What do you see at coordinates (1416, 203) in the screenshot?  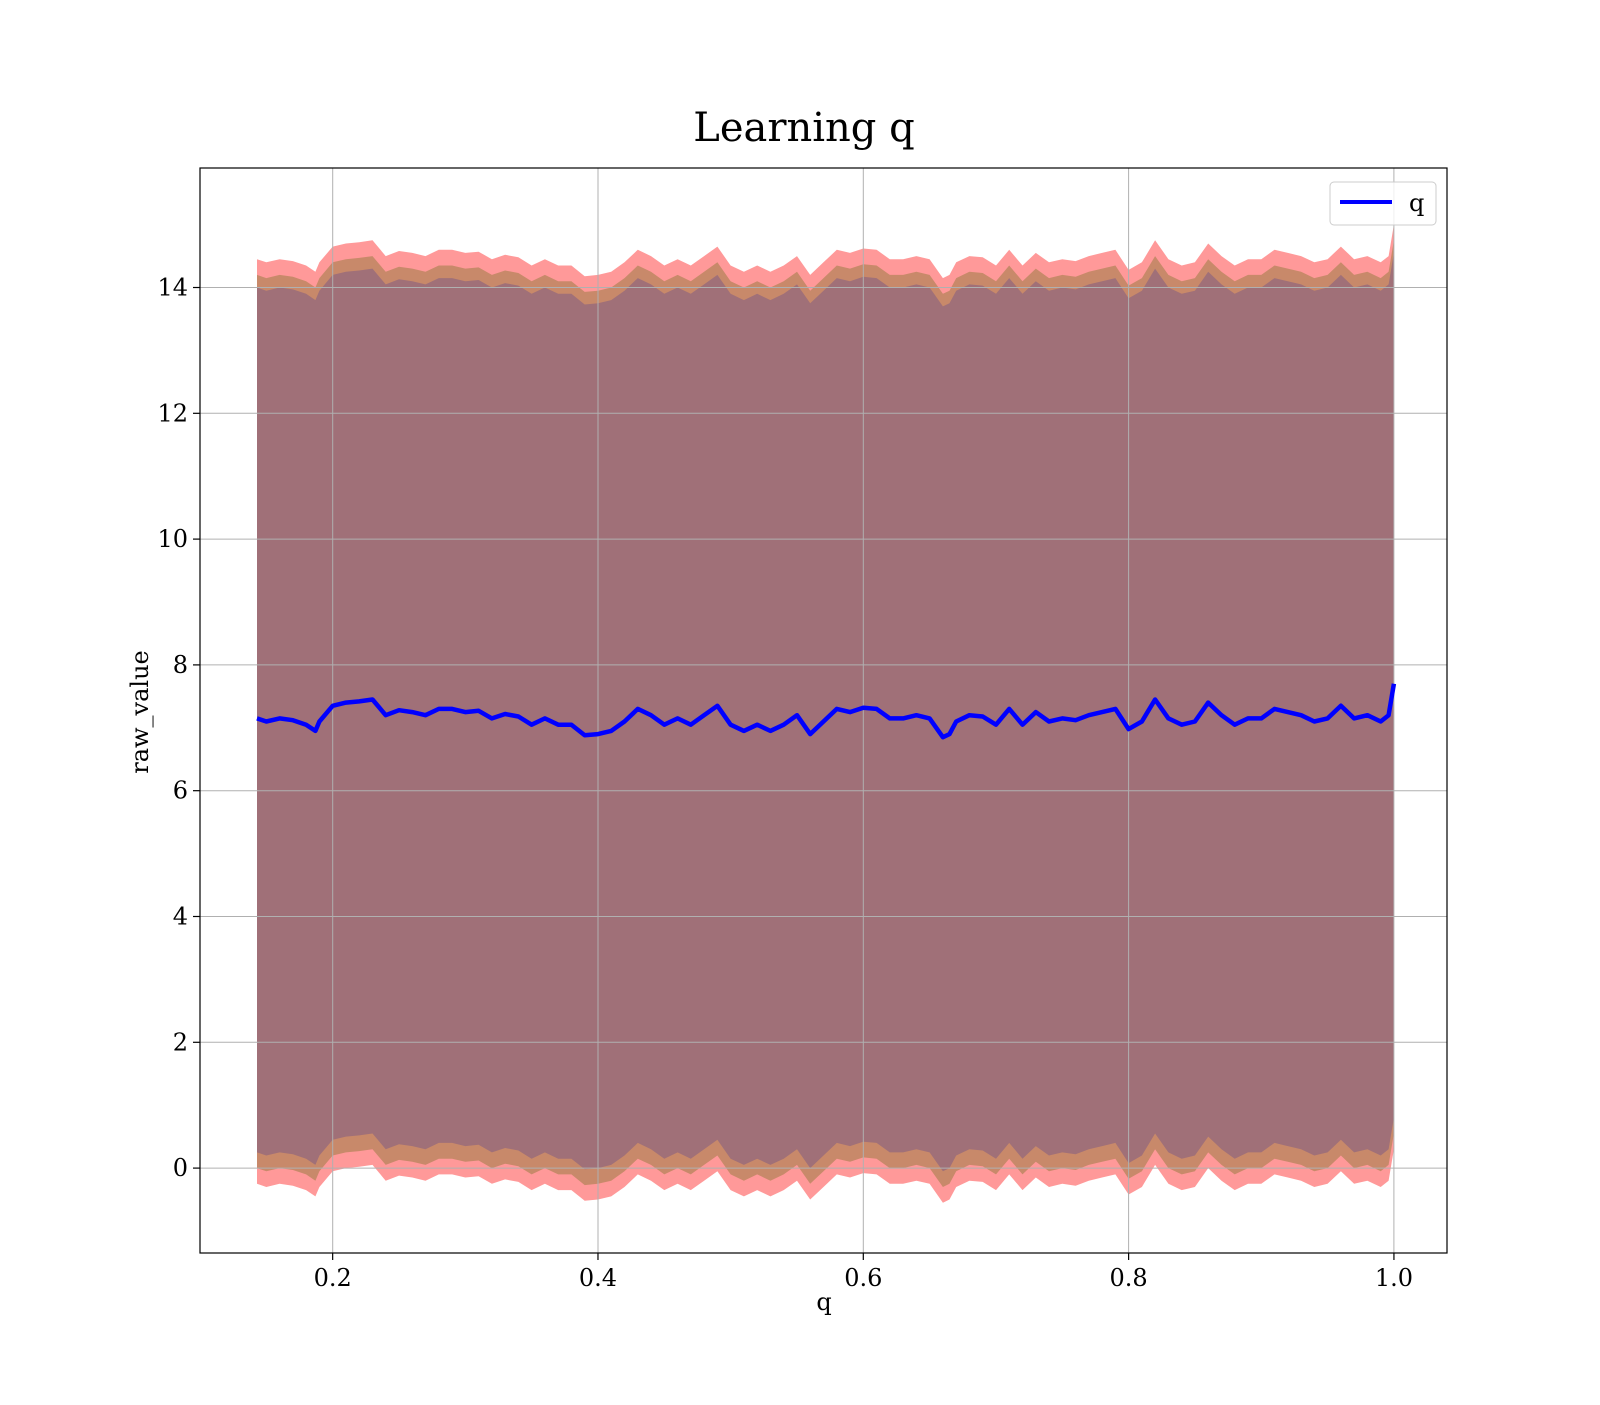 I see `legend-label-q: q` at bounding box center [1416, 203].